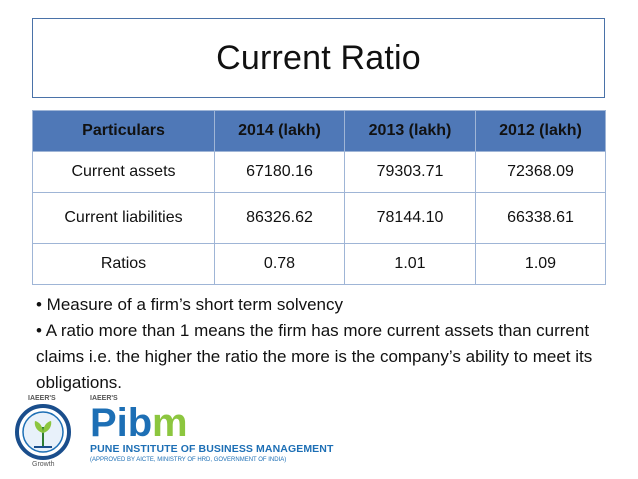 This screenshot has width=638, height=479. What do you see at coordinates (123, 218) in the screenshot?
I see `row-label: Current liabilities` at bounding box center [123, 218].